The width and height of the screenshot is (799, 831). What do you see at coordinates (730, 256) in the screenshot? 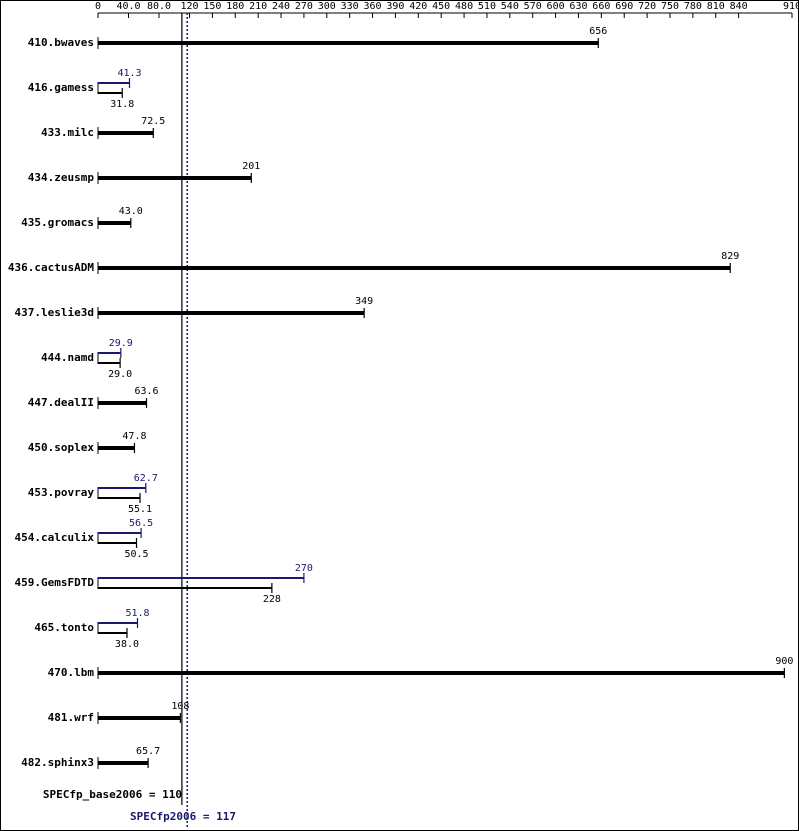
I see `value-label: 829` at bounding box center [730, 256].